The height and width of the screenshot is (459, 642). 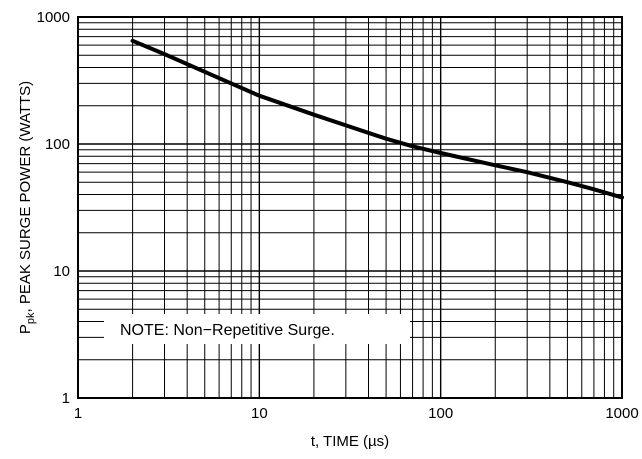 I want to click on y-axis-title-subscript: pk, so click(x=31, y=318).